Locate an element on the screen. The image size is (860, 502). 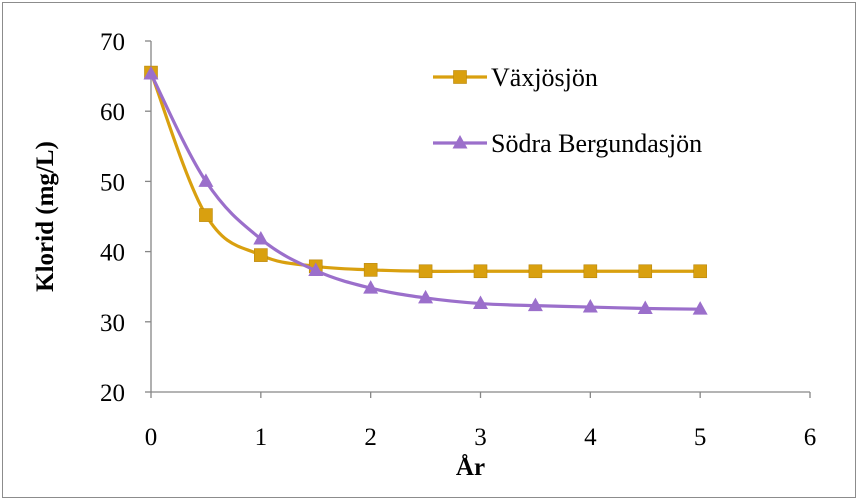
y-tick-label: 40 is located at coordinates (112, 253).